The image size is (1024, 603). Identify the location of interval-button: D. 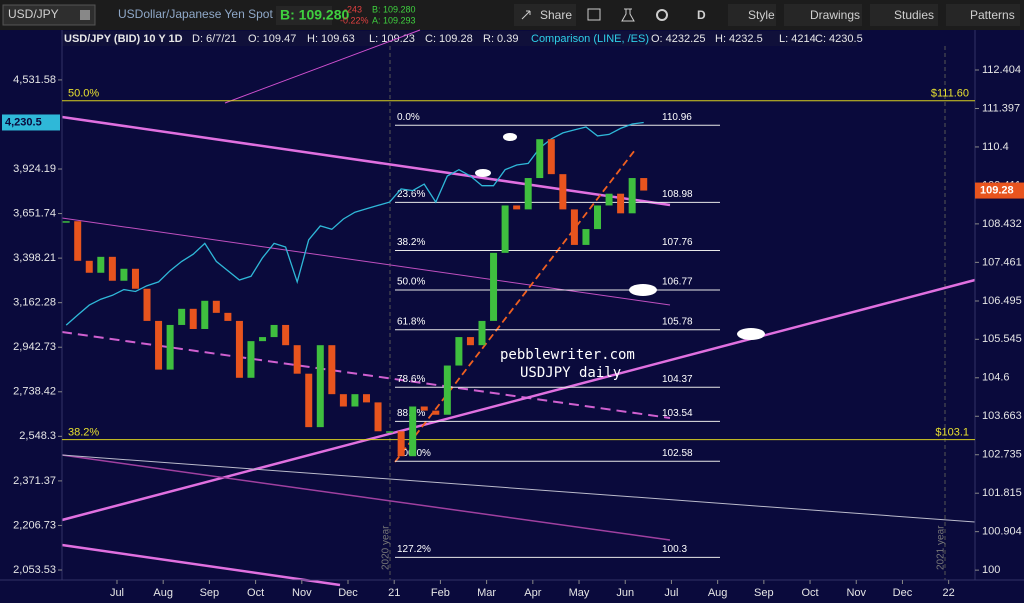
(701, 15).